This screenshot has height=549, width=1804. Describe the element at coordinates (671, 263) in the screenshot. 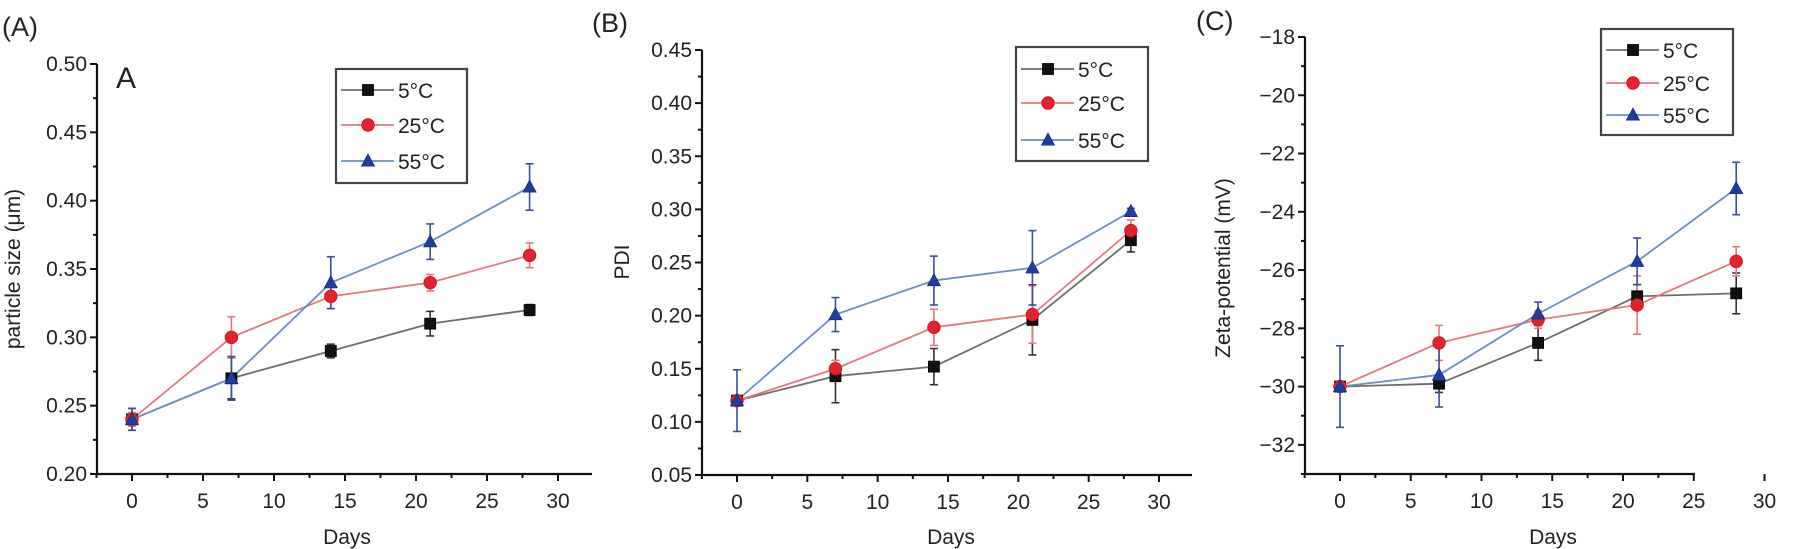

I see `panel-b-y-tick-label: 0.25` at that location.